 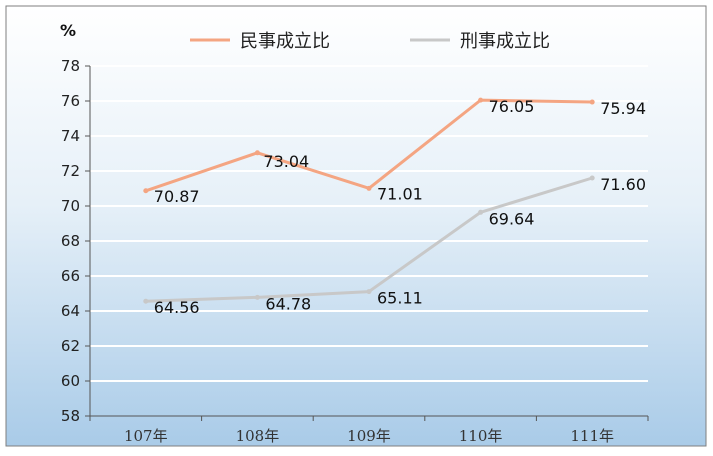 What do you see at coordinates (177, 307) in the screenshot?
I see `data-label: 64.56` at bounding box center [177, 307].